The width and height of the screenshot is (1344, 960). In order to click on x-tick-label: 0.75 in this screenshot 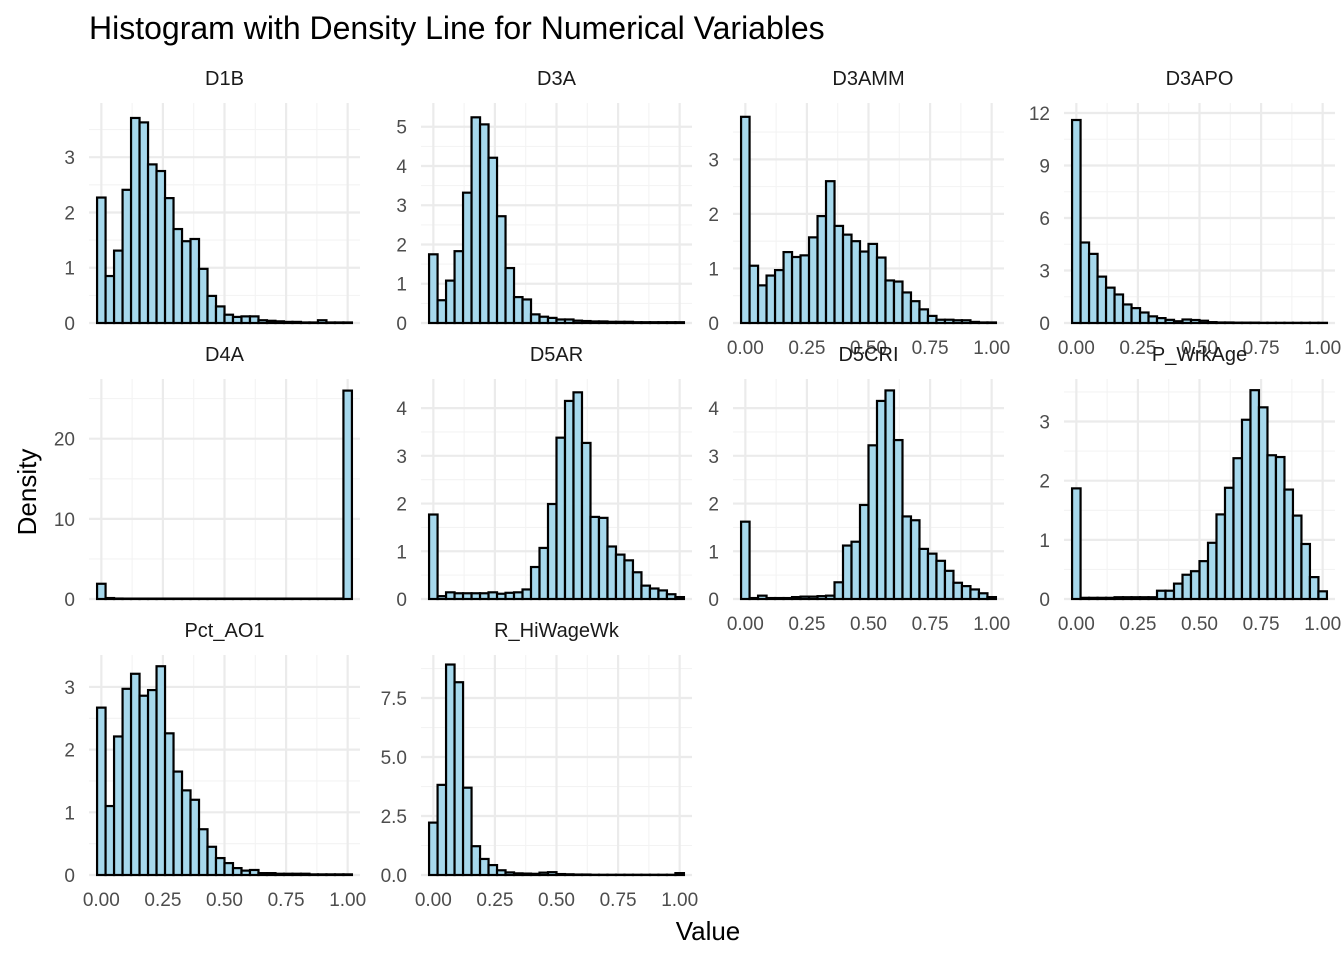, I will do `click(286, 900)`.